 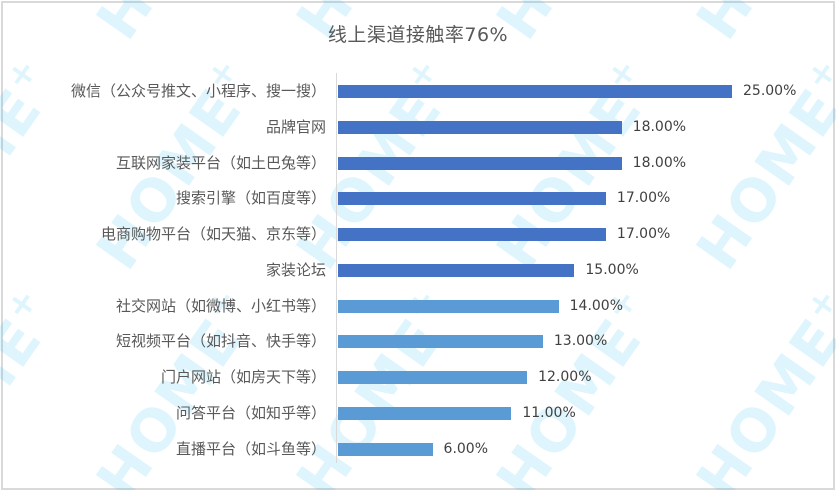 I want to click on bar-row: 搜索引擎（如百度等） 17.00%, so click(x=418, y=198).